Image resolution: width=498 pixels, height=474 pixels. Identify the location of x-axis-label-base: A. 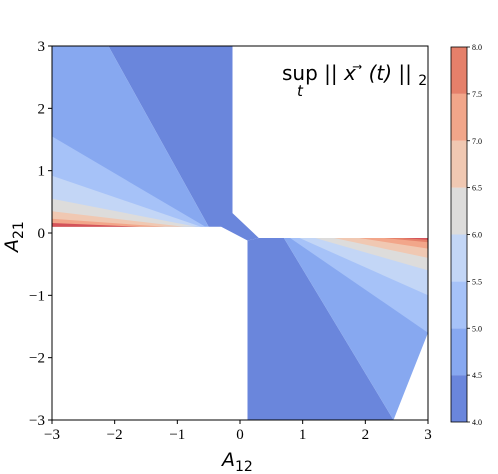
(227, 460).